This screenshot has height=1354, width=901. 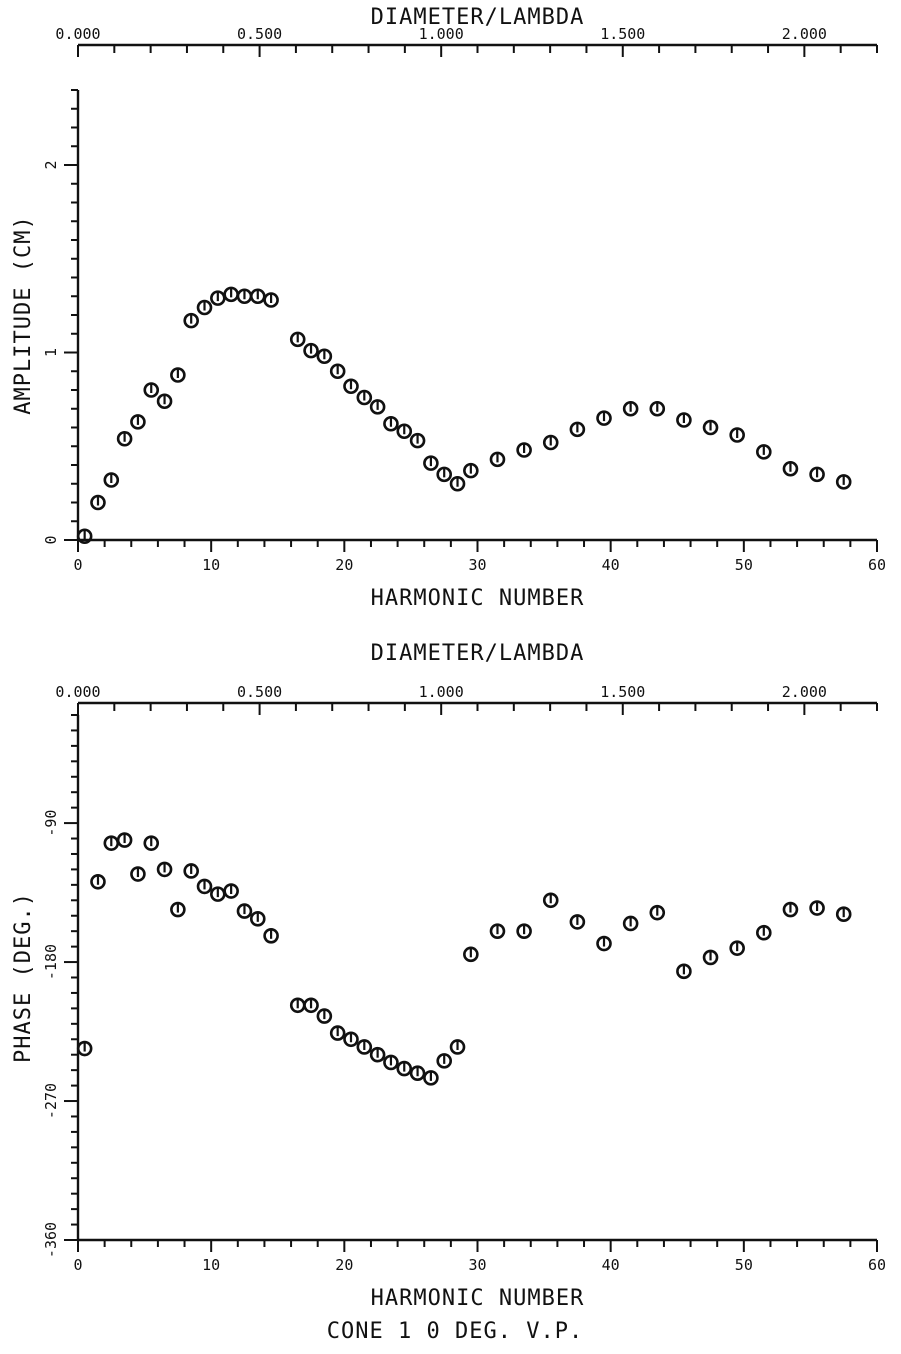 What do you see at coordinates (259, 34) in the screenshot?
I see `top-tick-label: 0.500` at bounding box center [259, 34].